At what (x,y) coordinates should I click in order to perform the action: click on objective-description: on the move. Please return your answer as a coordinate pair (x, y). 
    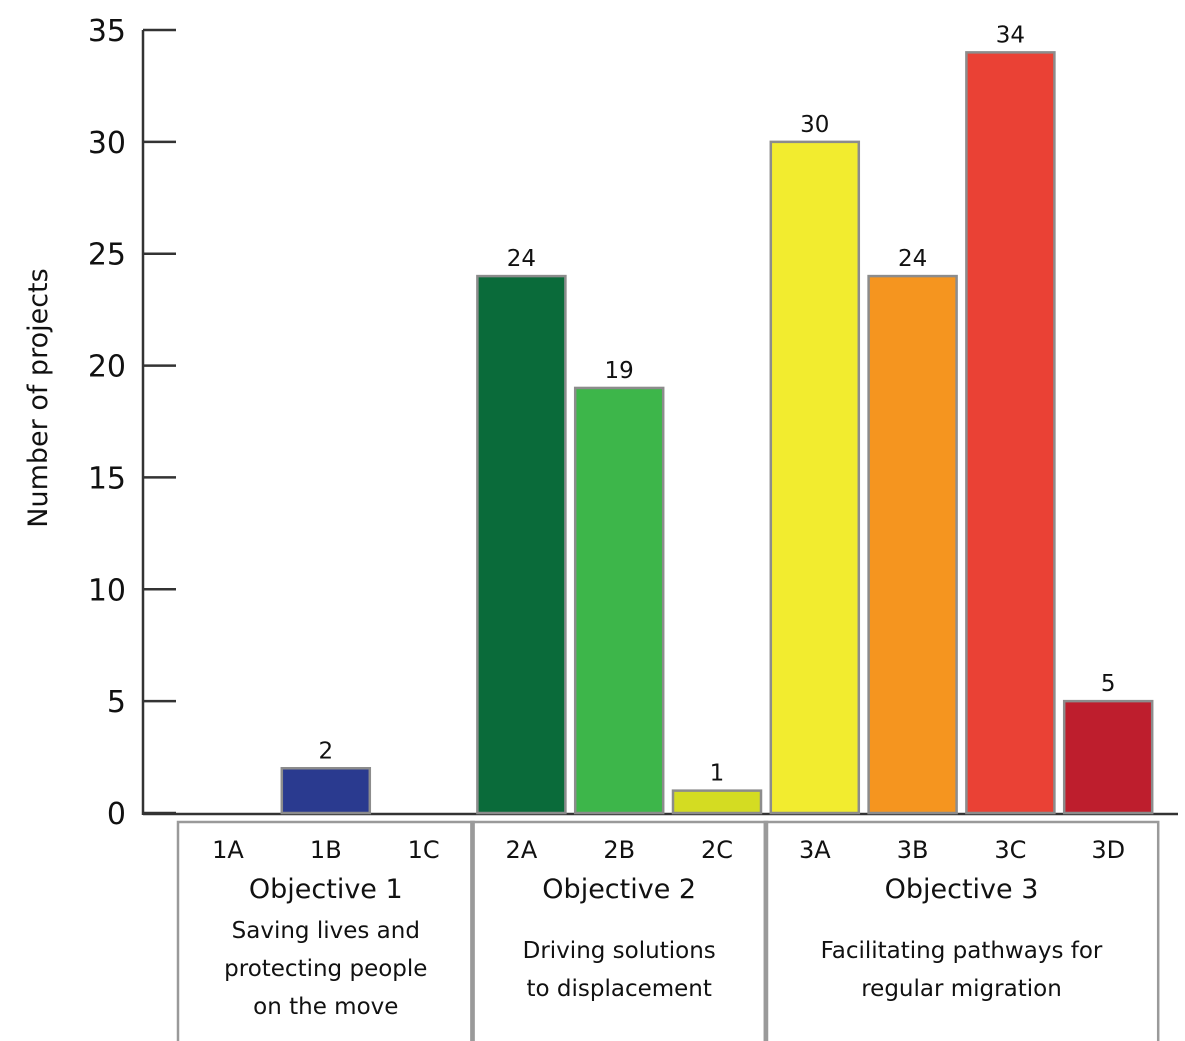
    Looking at the image, I should click on (325, 1007).